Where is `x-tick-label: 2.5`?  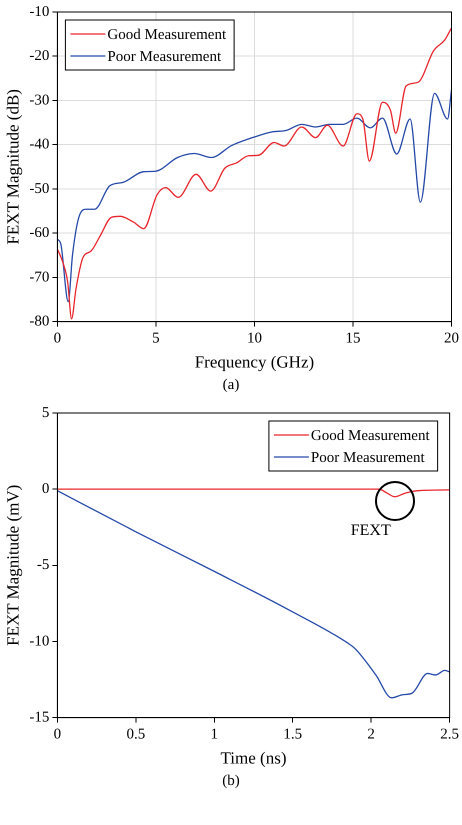
x-tick-label: 2.5 is located at coordinates (449, 734).